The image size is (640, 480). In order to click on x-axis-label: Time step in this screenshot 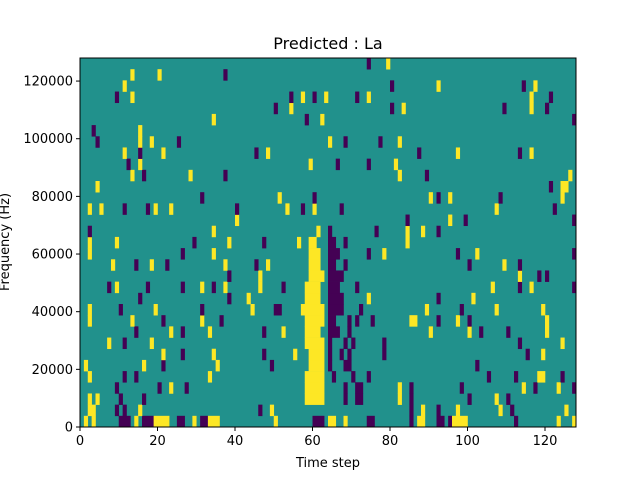, I will do `click(327, 463)`.